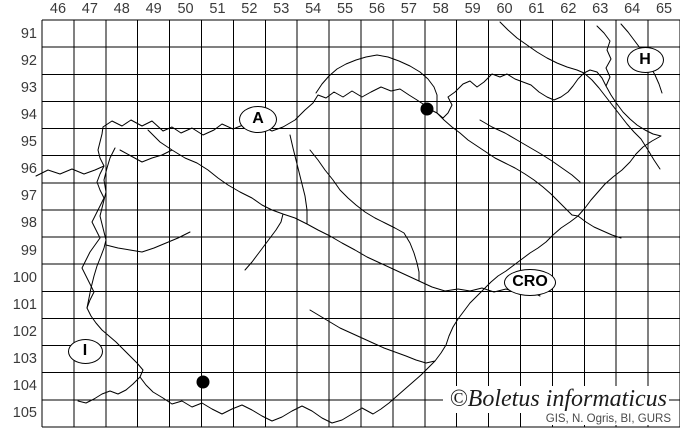  Describe the element at coordinates (427, 109) in the screenshot. I see `occurrence-dot-58/94` at that location.